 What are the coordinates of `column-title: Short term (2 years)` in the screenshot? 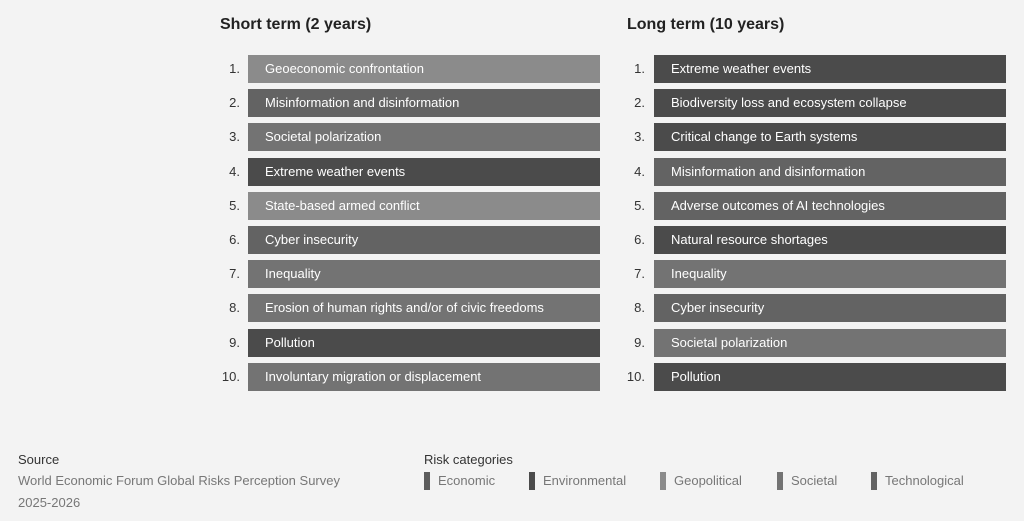 It's located at (296, 24).